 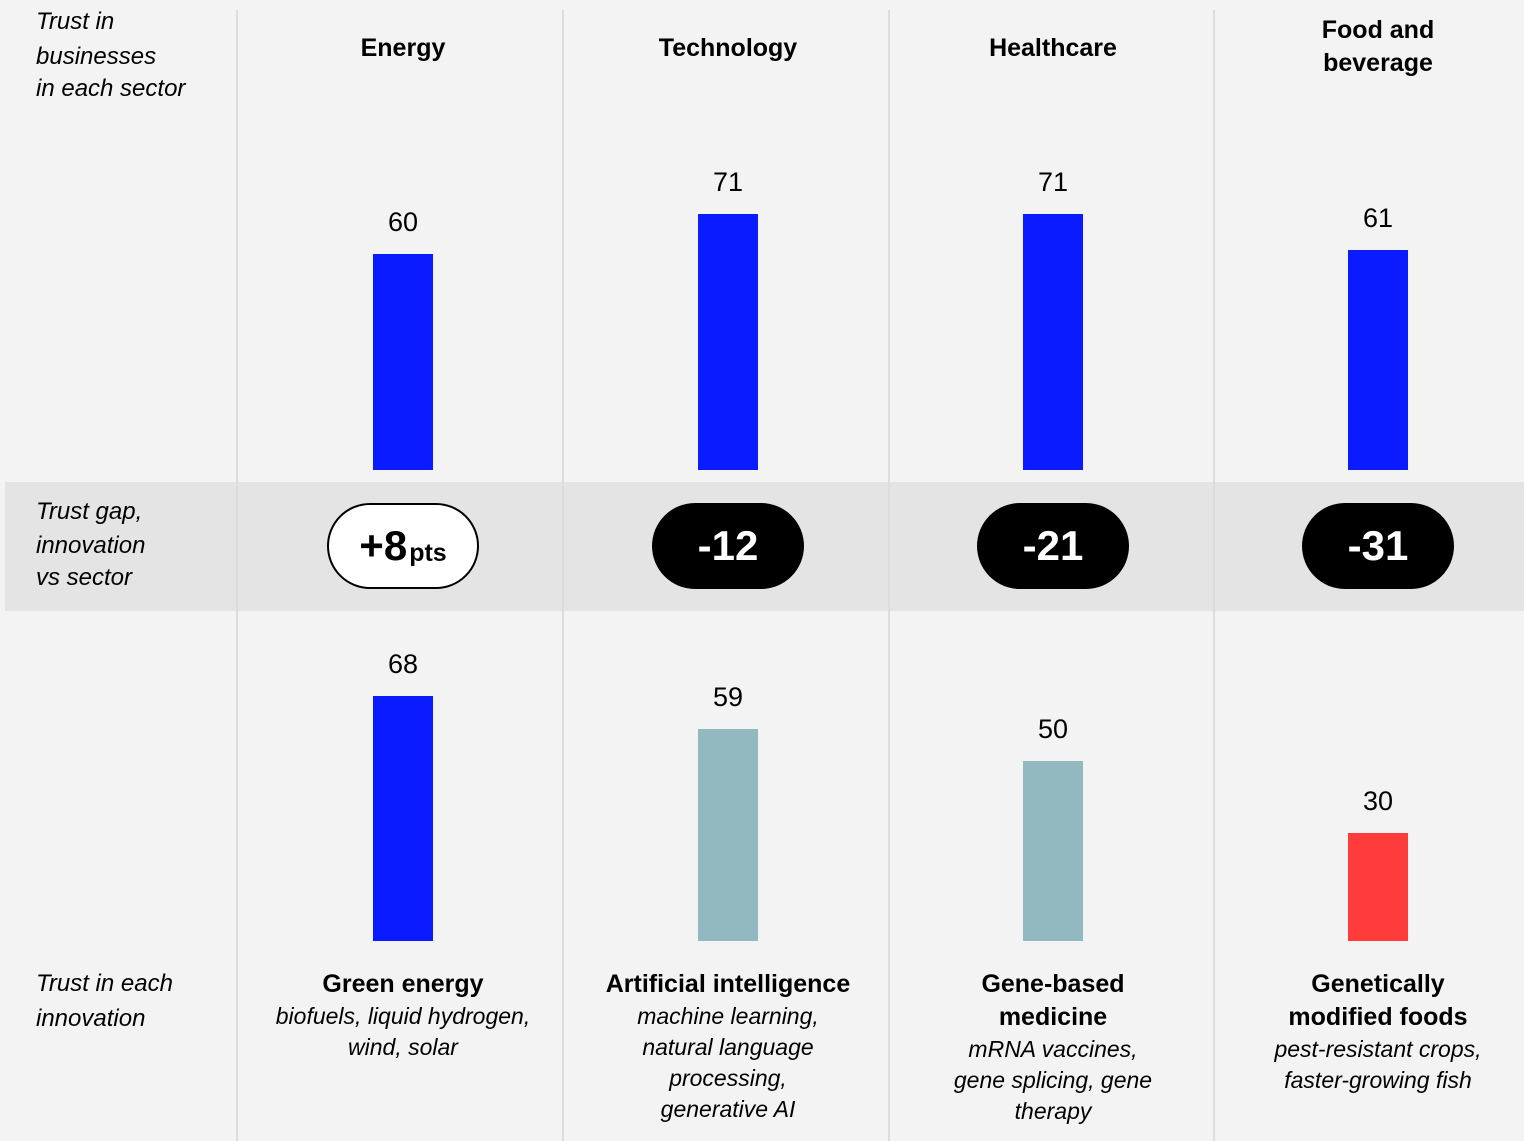 What do you see at coordinates (403, 222) in the screenshot?
I see `bar-value-label: 60` at bounding box center [403, 222].